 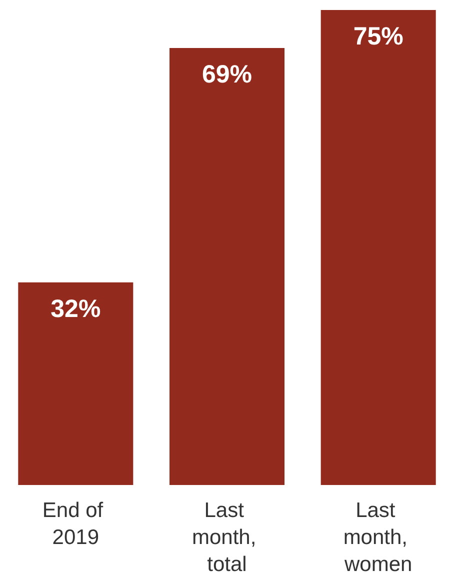 I want to click on data-label: 69%, so click(x=227, y=74).